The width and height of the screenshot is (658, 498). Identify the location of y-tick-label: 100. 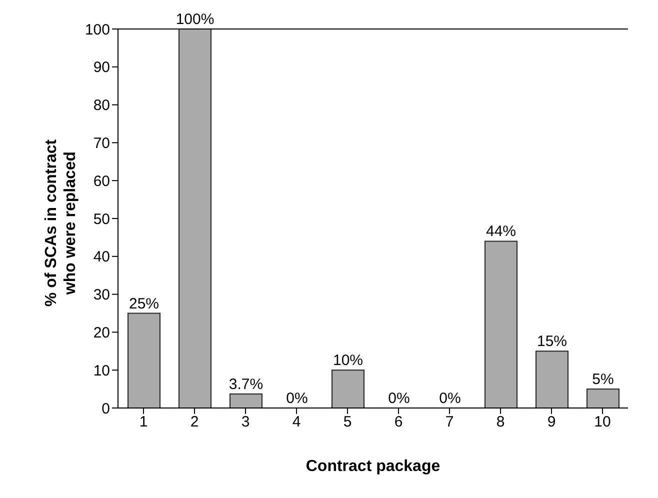
(97, 29).